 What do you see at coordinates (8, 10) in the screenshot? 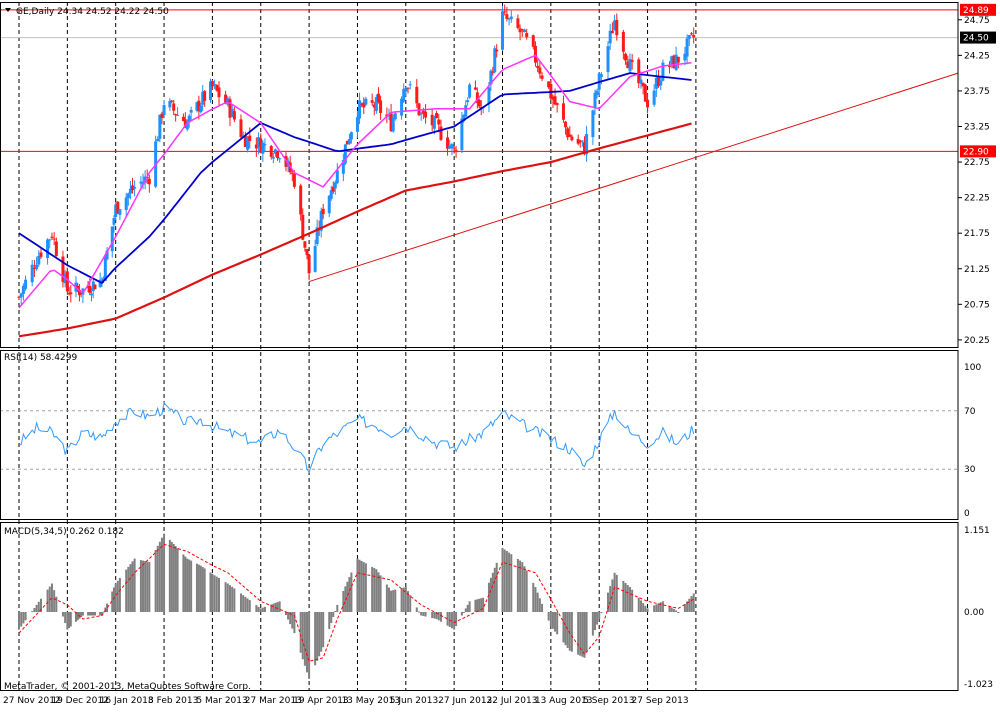
I see `dropdown-triangle-icon` at bounding box center [8, 10].